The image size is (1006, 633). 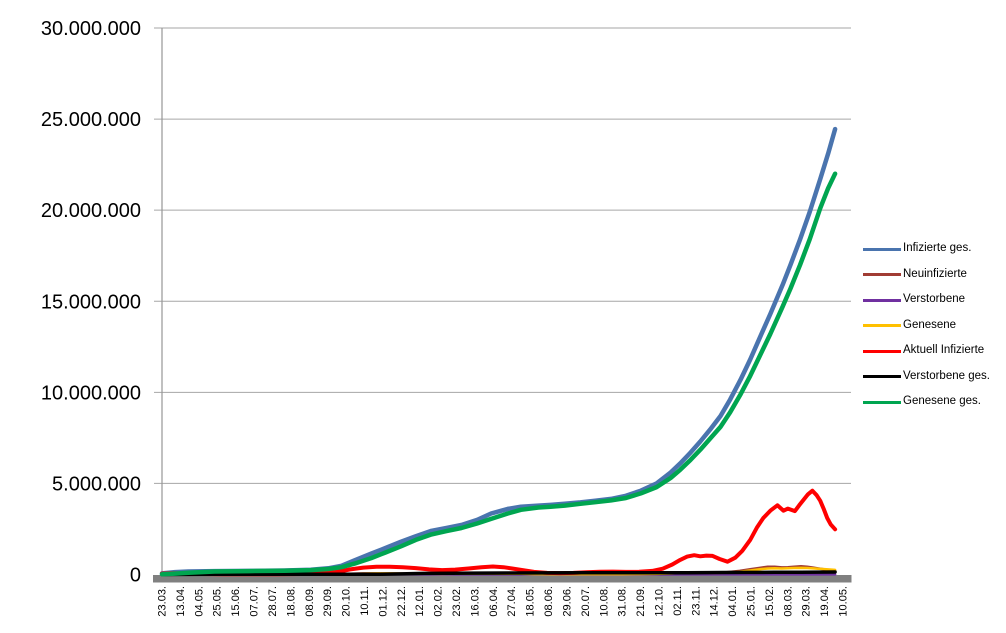 What do you see at coordinates (255, 601) in the screenshot?
I see `x-axis-label: 07.07.` at bounding box center [255, 601].